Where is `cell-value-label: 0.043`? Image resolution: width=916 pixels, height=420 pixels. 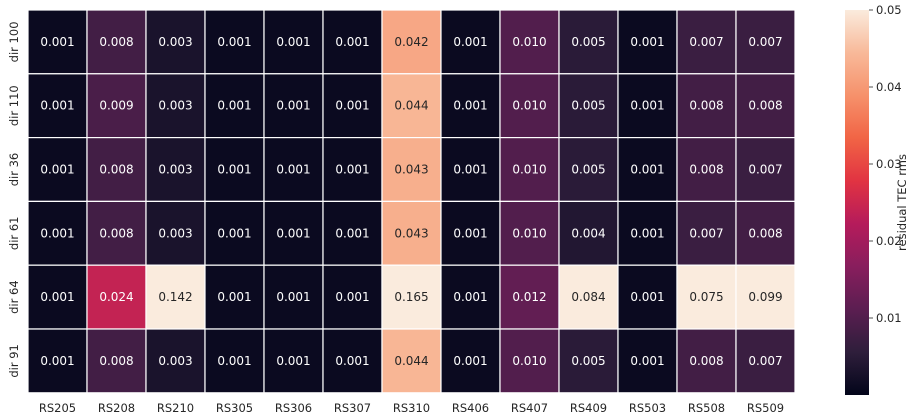
cell-value-label: 0.043 is located at coordinates (411, 170).